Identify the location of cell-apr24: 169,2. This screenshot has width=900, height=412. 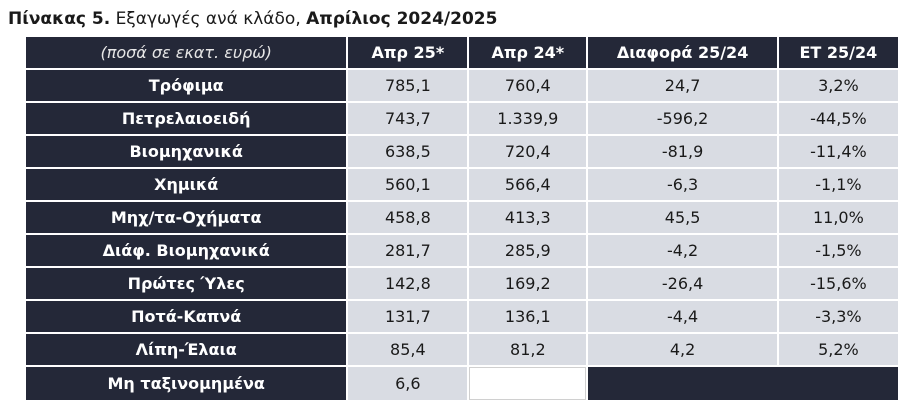
(528, 283).